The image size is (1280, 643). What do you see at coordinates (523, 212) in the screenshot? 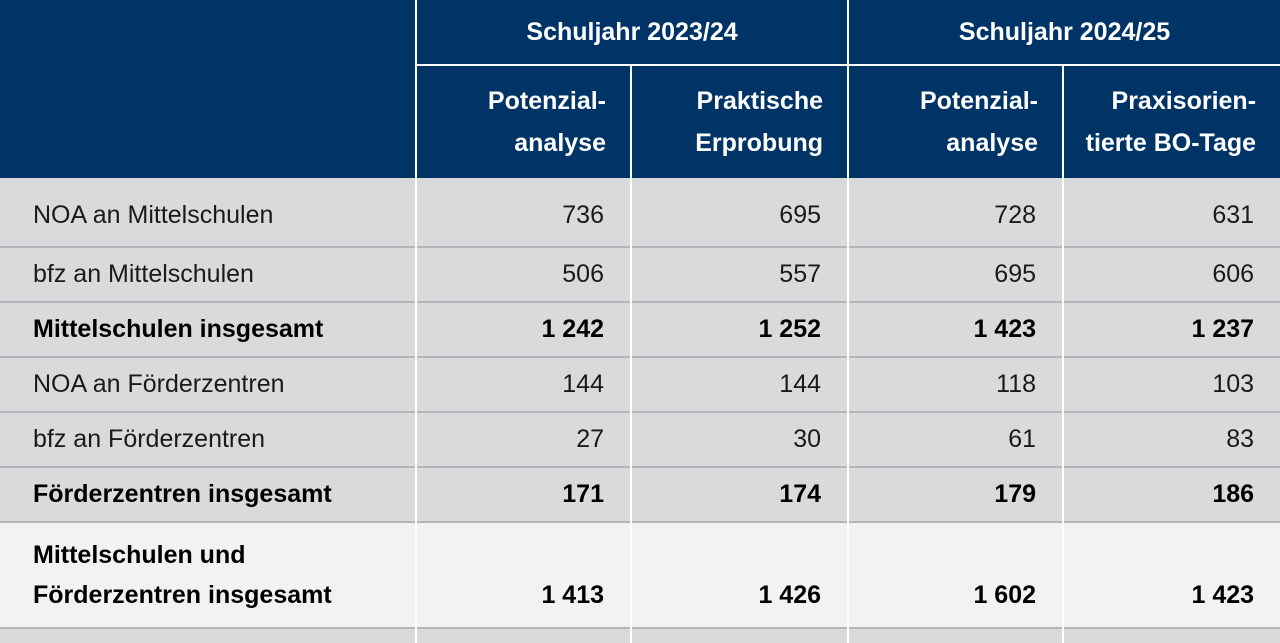
I see `table-cell: 736` at bounding box center [523, 212].